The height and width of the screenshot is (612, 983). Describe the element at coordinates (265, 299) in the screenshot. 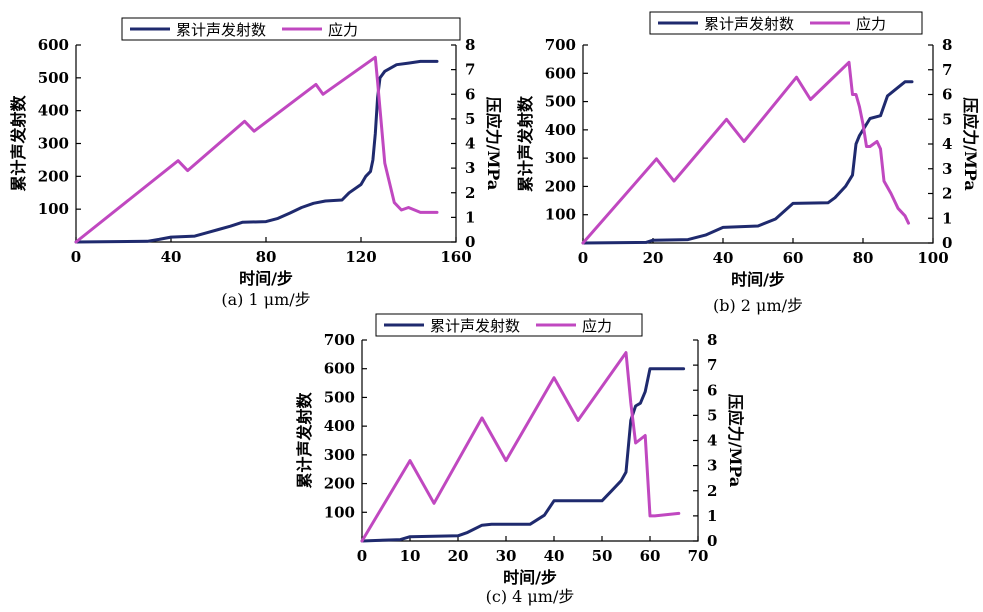

I see `chart-caption: (a) 1 μm/步` at that location.